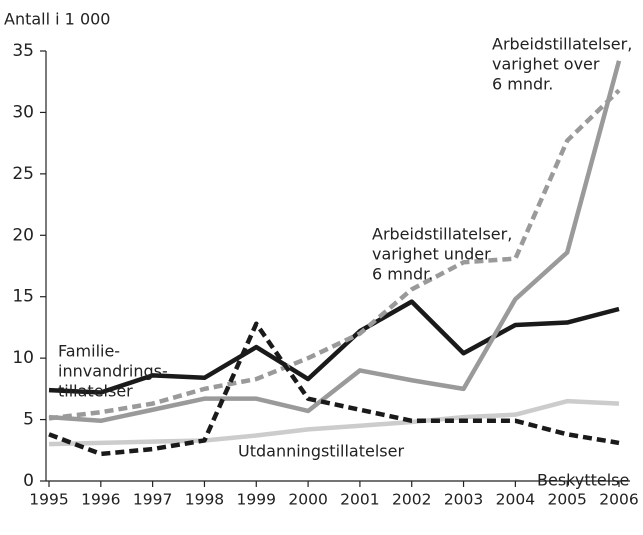 This screenshot has height=535, width=643. I want to click on series-label: Utdanningstillatelser, so click(321, 451).